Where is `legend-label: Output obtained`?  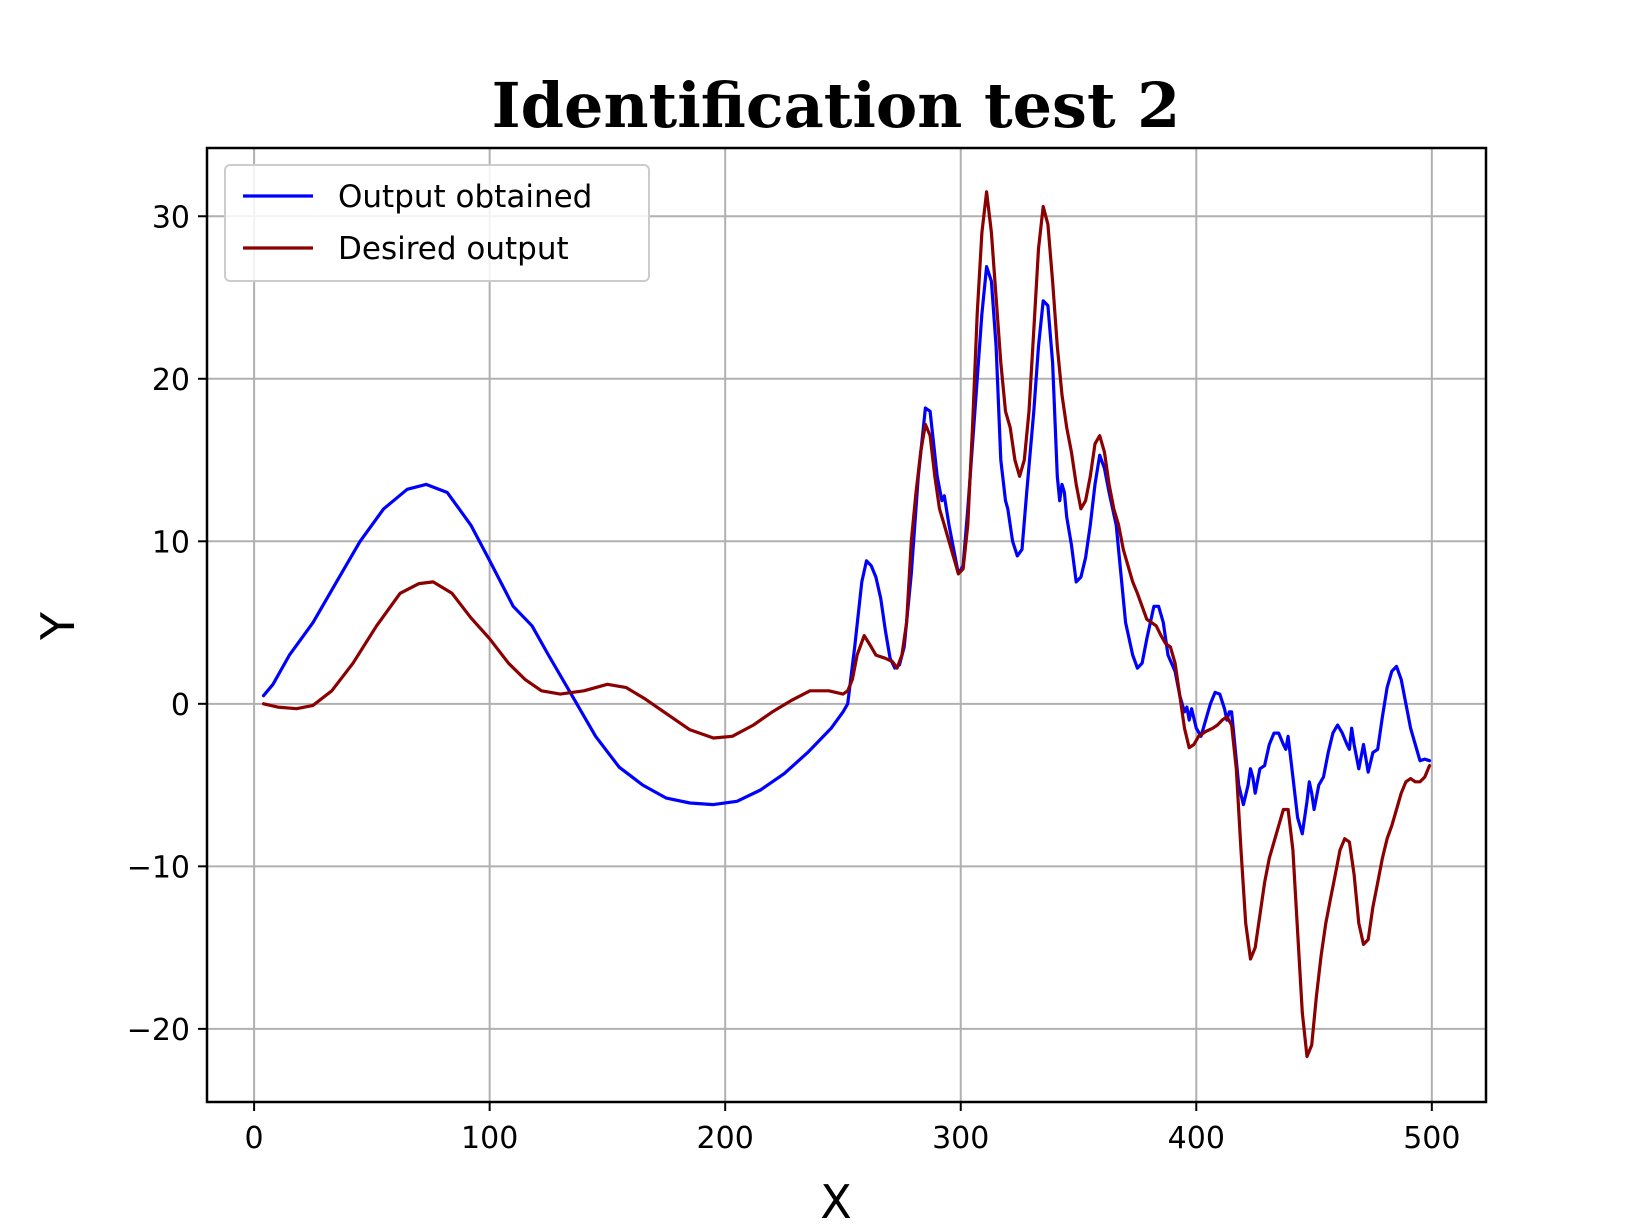
legend-label: Output obtained is located at coordinates (465, 197).